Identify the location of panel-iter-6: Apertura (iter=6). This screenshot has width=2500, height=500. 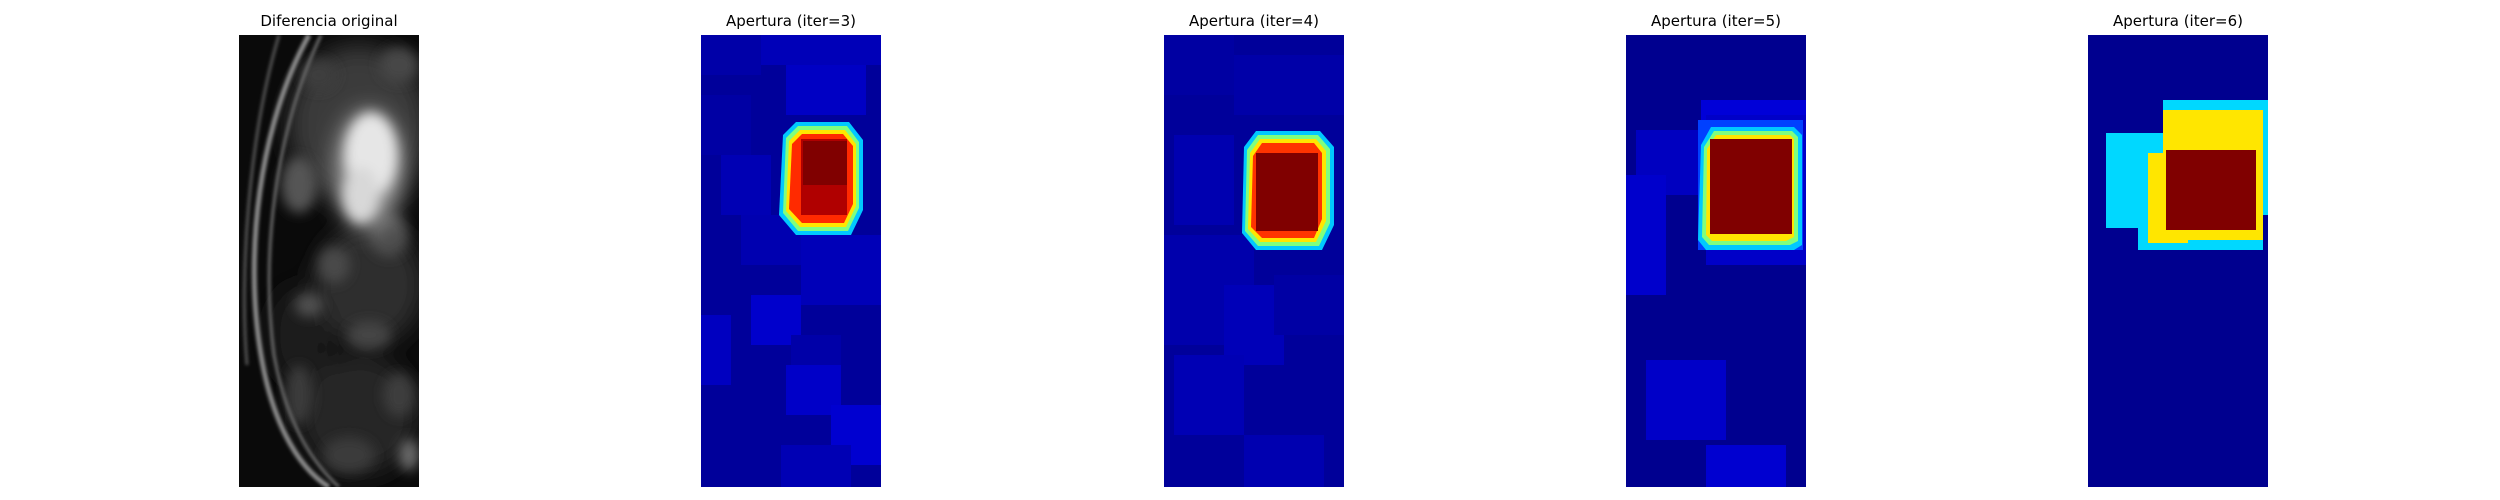
(2178, 250).